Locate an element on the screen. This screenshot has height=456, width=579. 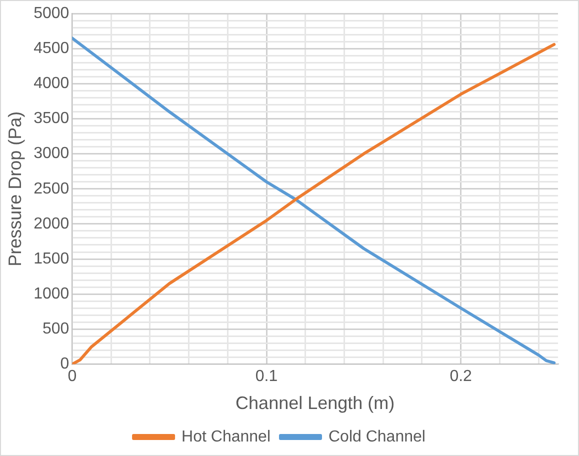
x-tick-label: 0.1 is located at coordinates (266, 377).